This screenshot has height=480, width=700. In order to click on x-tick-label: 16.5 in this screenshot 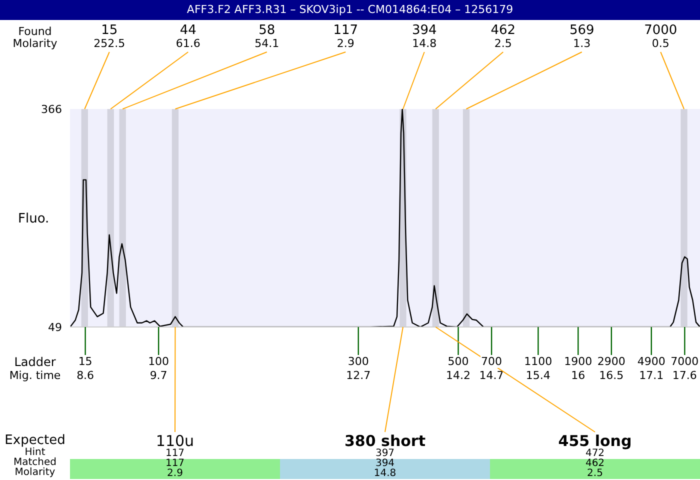, I will do `click(611, 375)`.